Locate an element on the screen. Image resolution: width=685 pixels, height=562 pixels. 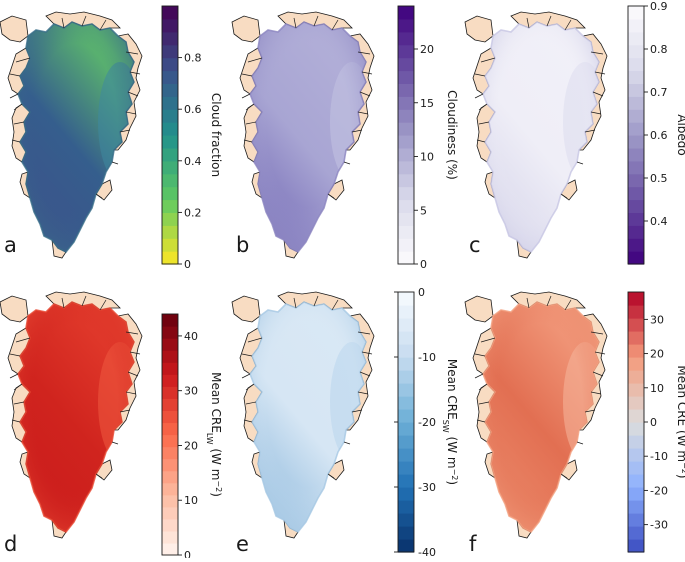
colorbar-title: Albedo is located at coordinates (680, 135).